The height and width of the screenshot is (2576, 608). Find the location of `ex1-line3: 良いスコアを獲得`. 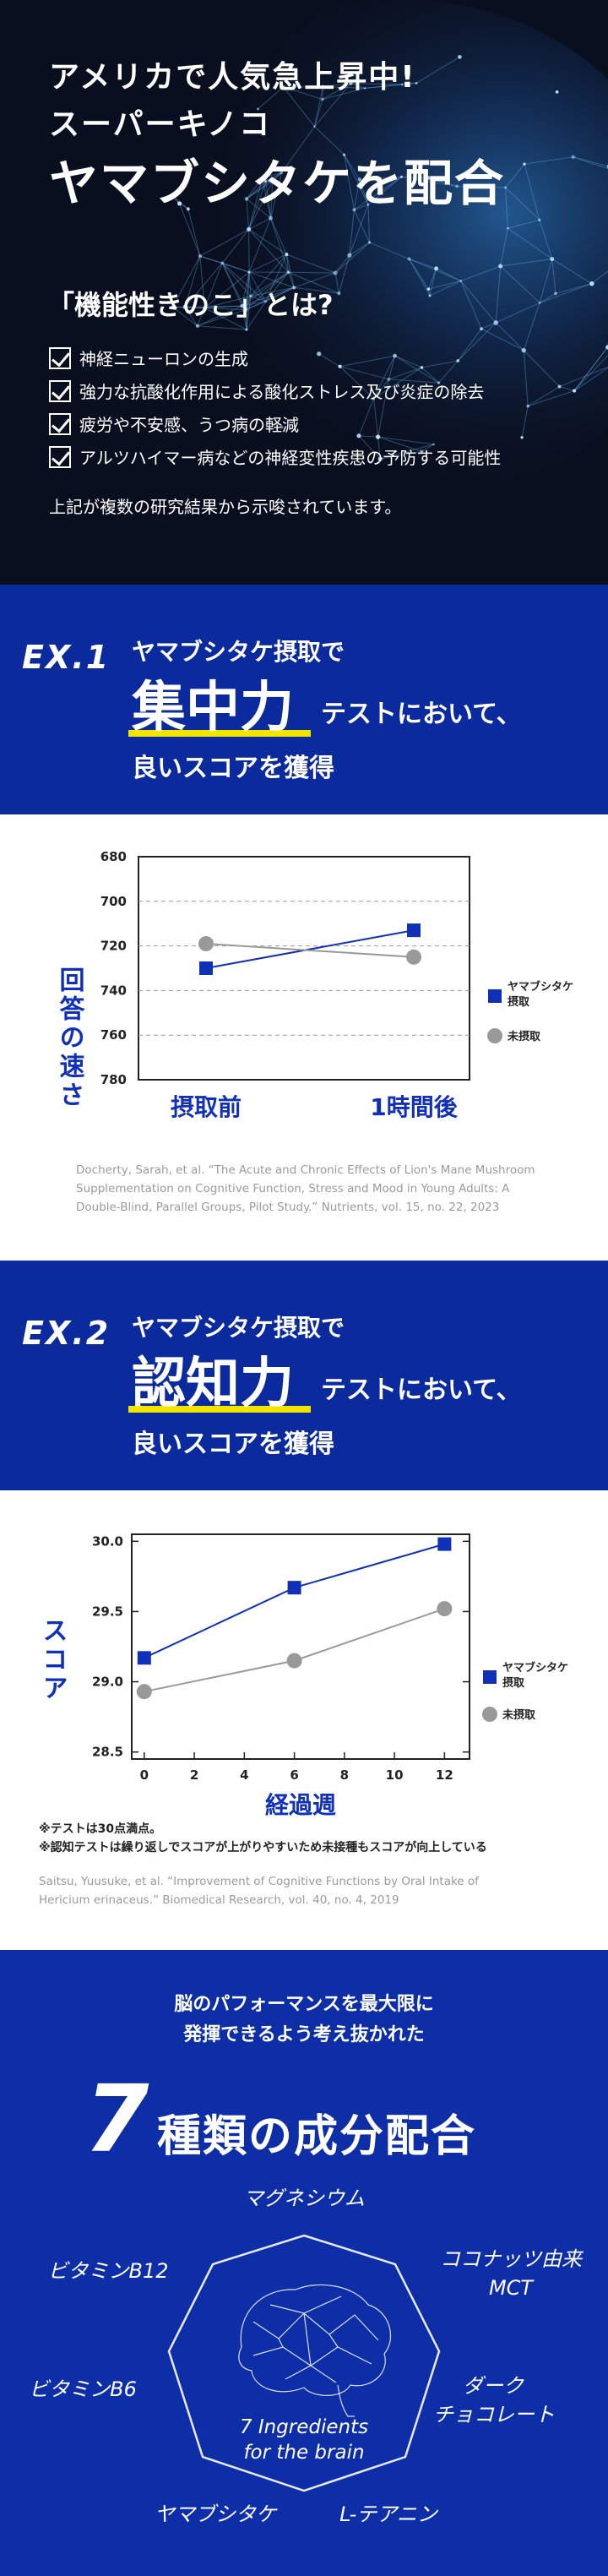

ex1-line3: 良いスコアを獲得 is located at coordinates (233, 765).